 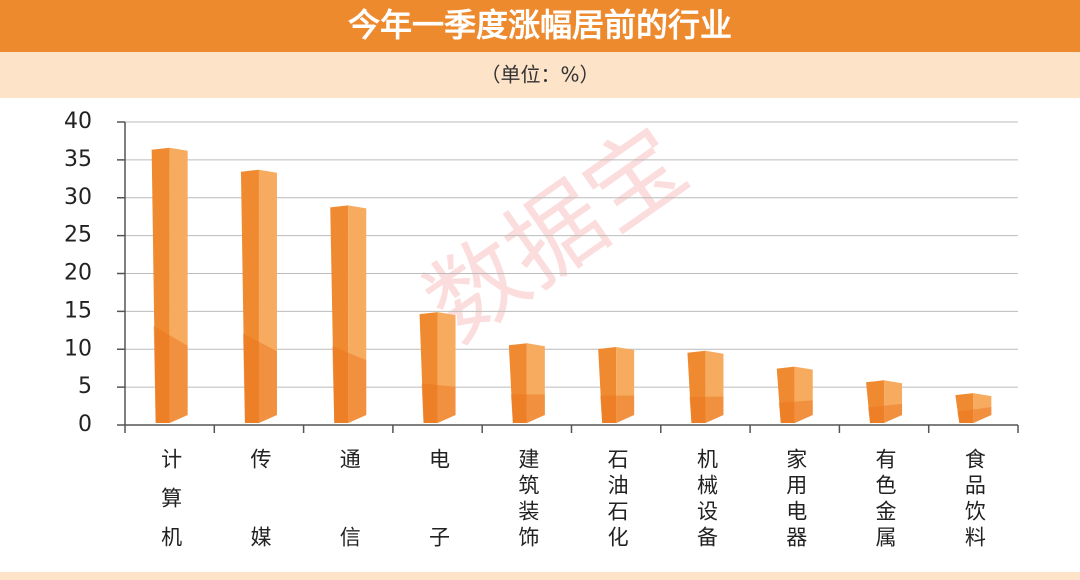 I want to click on title-banner, so click(x=540, y=26).